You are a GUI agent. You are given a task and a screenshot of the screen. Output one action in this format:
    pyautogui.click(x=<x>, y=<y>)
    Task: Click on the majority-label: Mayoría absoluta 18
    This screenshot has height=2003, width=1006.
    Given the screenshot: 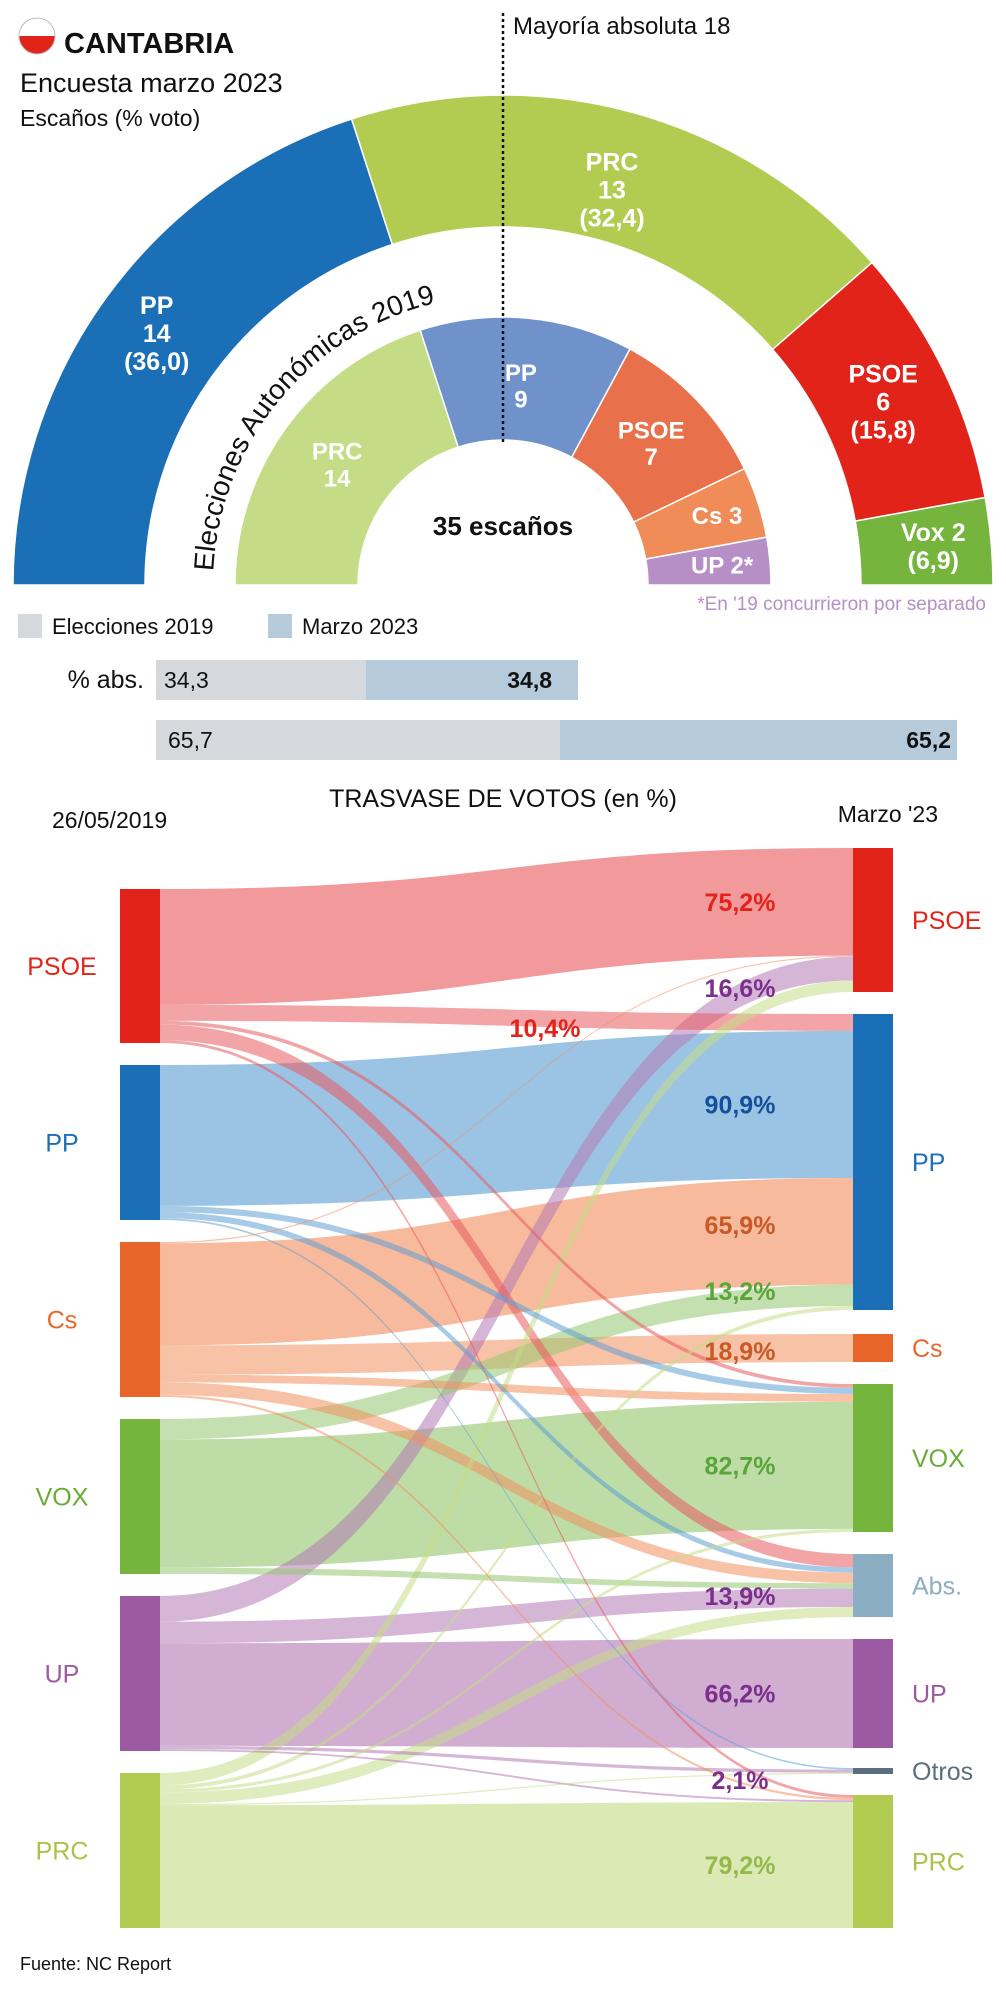 What is the action you would take?
    pyautogui.click(x=621, y=26)
    